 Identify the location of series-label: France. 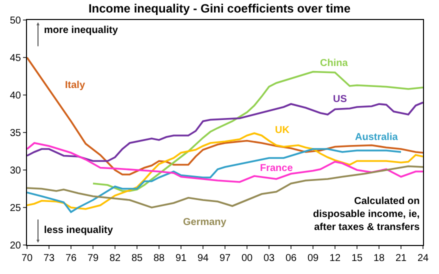
(277, 168).